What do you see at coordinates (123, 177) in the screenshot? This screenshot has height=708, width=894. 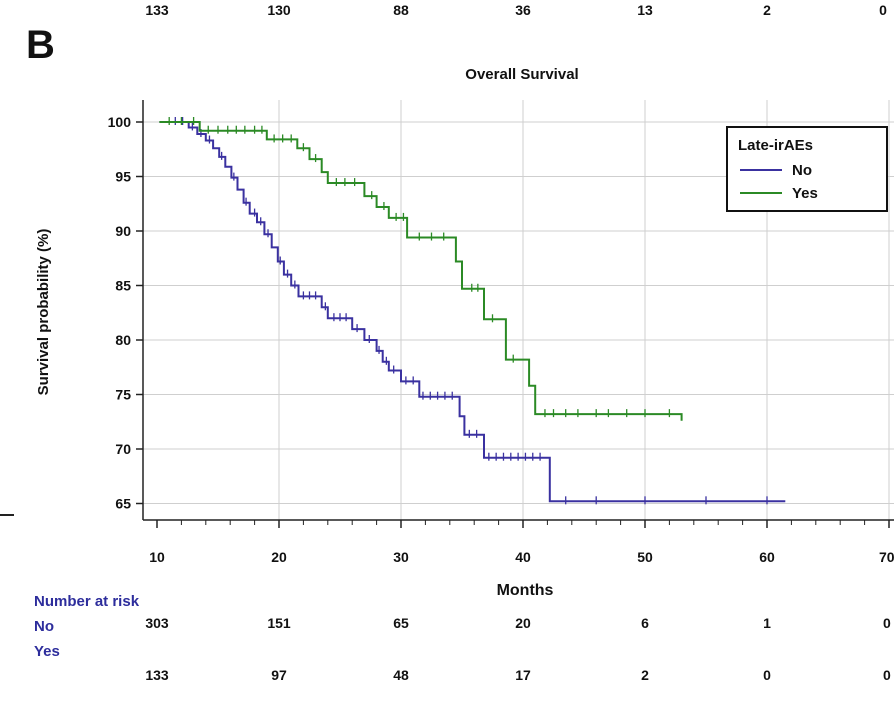 I see `y-tick-label-95: 95` at bounding box center [123, 177].